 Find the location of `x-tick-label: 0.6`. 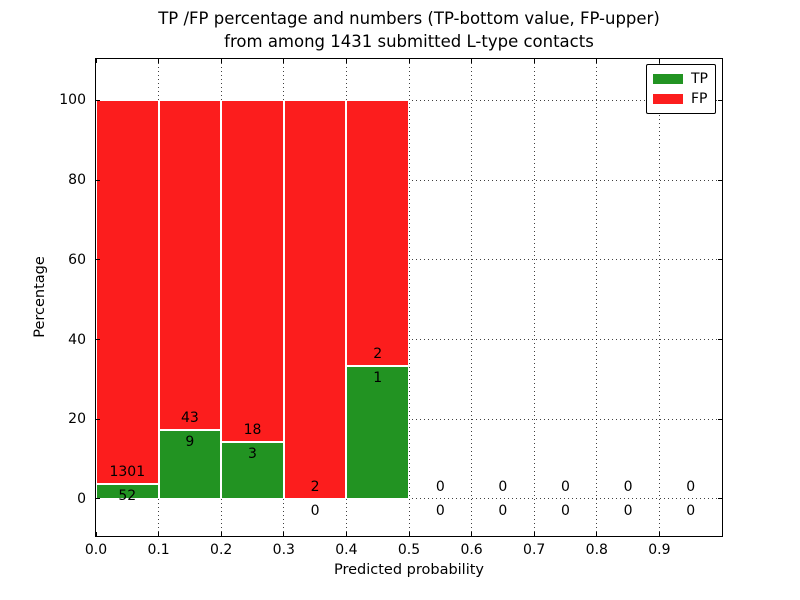

x-tick-label: 0.6 is located at coordinates (471, 550).